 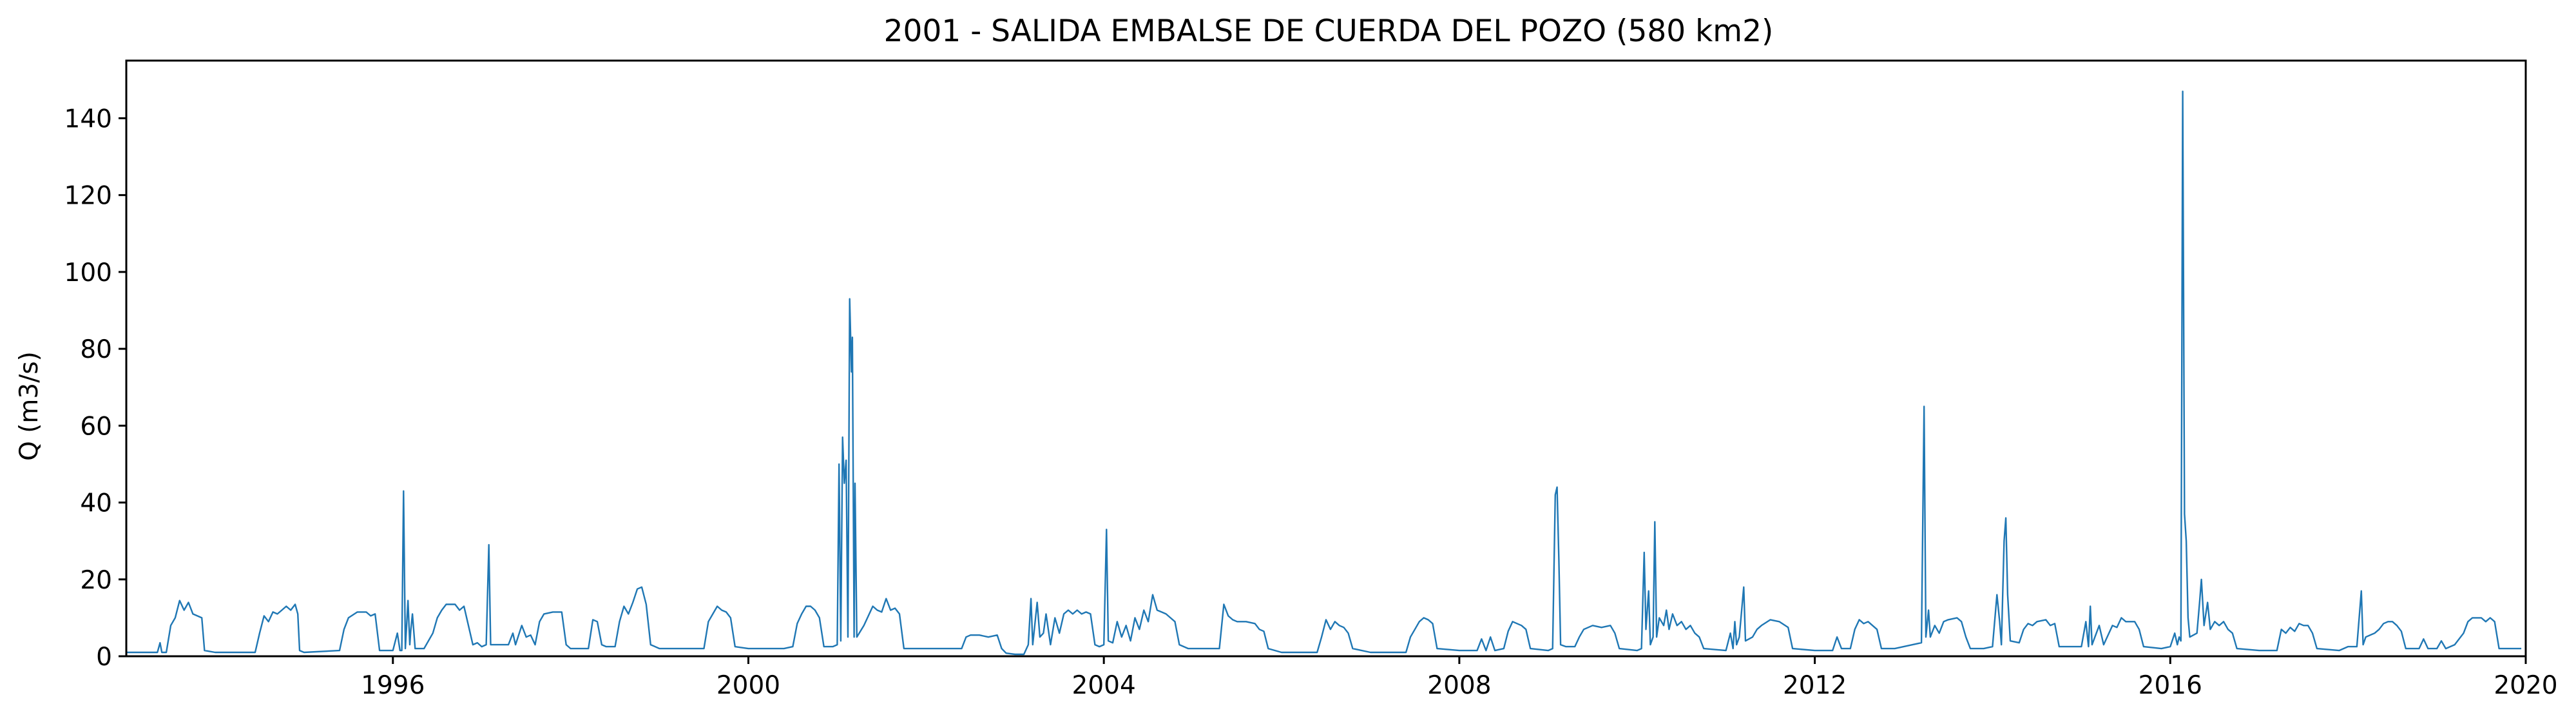 I want to click on y-tick-label: 100, so click(x=88, y=273).